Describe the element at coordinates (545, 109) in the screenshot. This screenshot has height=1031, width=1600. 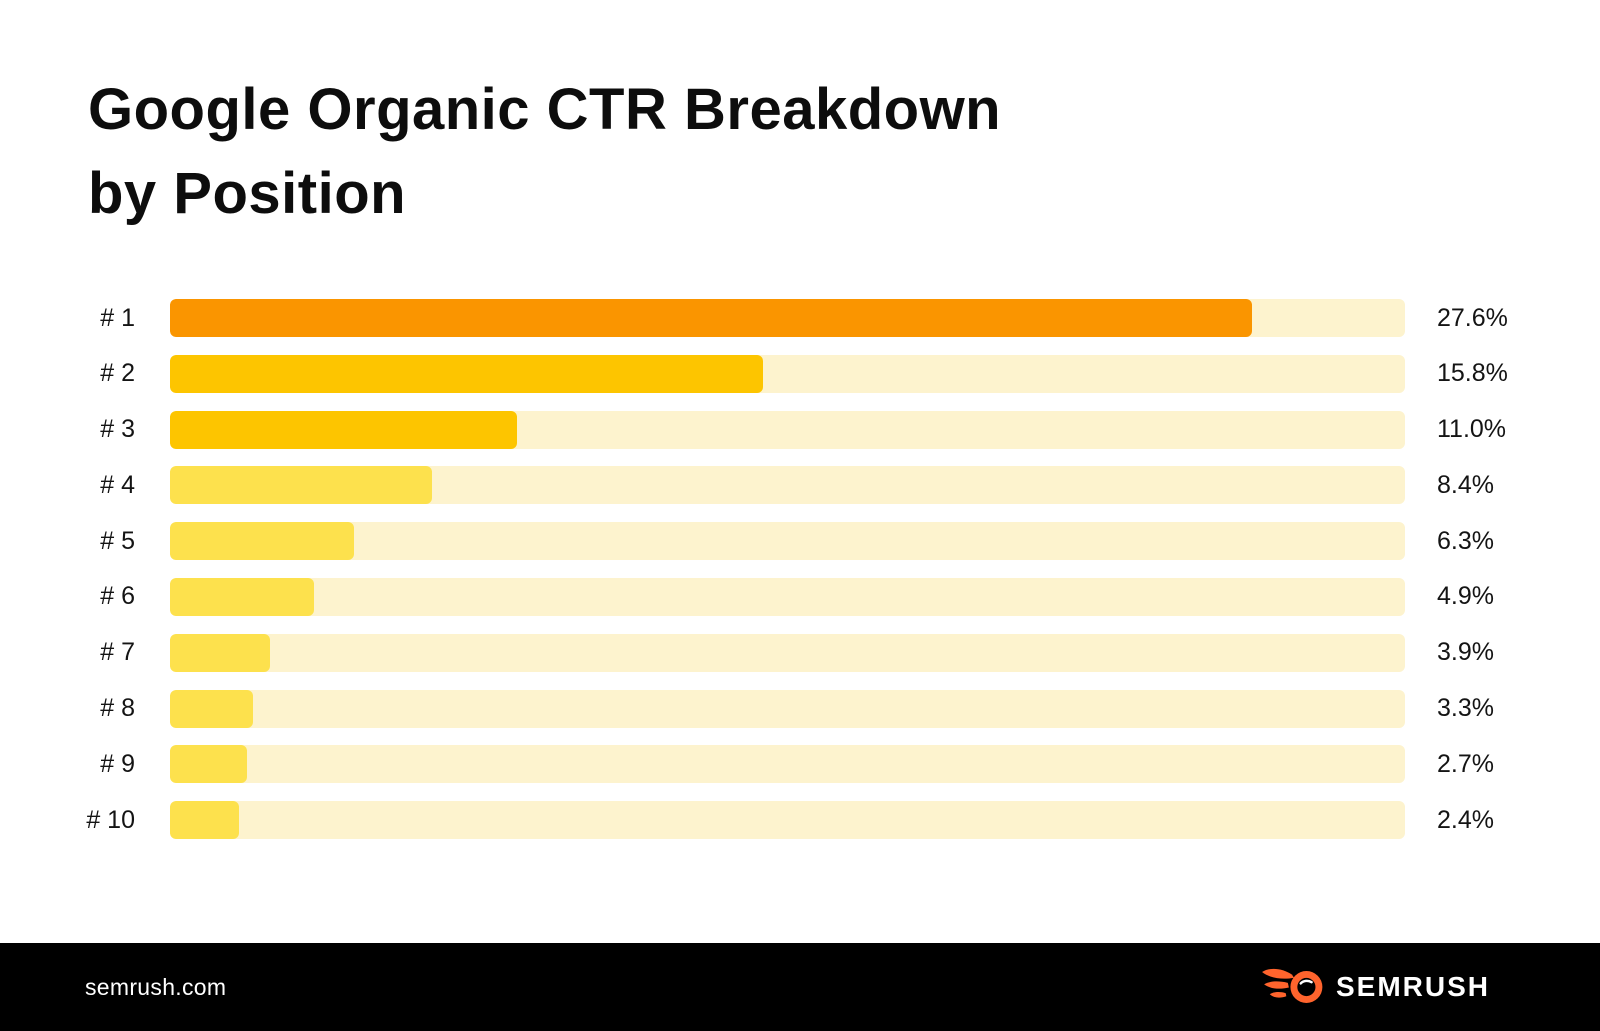
I see `page-title-line1: Google Organic CTR Breakdown` at that location.